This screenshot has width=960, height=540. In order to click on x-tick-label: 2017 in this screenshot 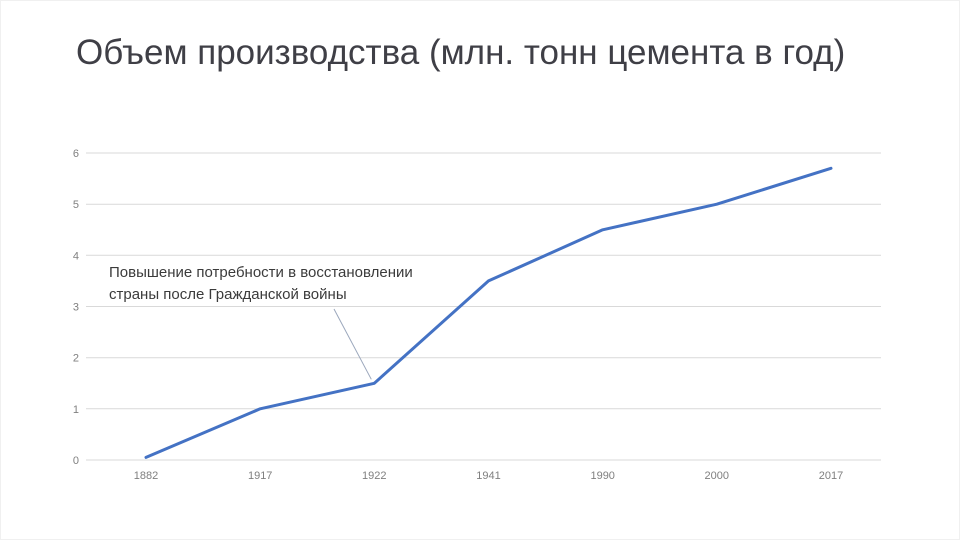, I will do `click(831, 476)`.